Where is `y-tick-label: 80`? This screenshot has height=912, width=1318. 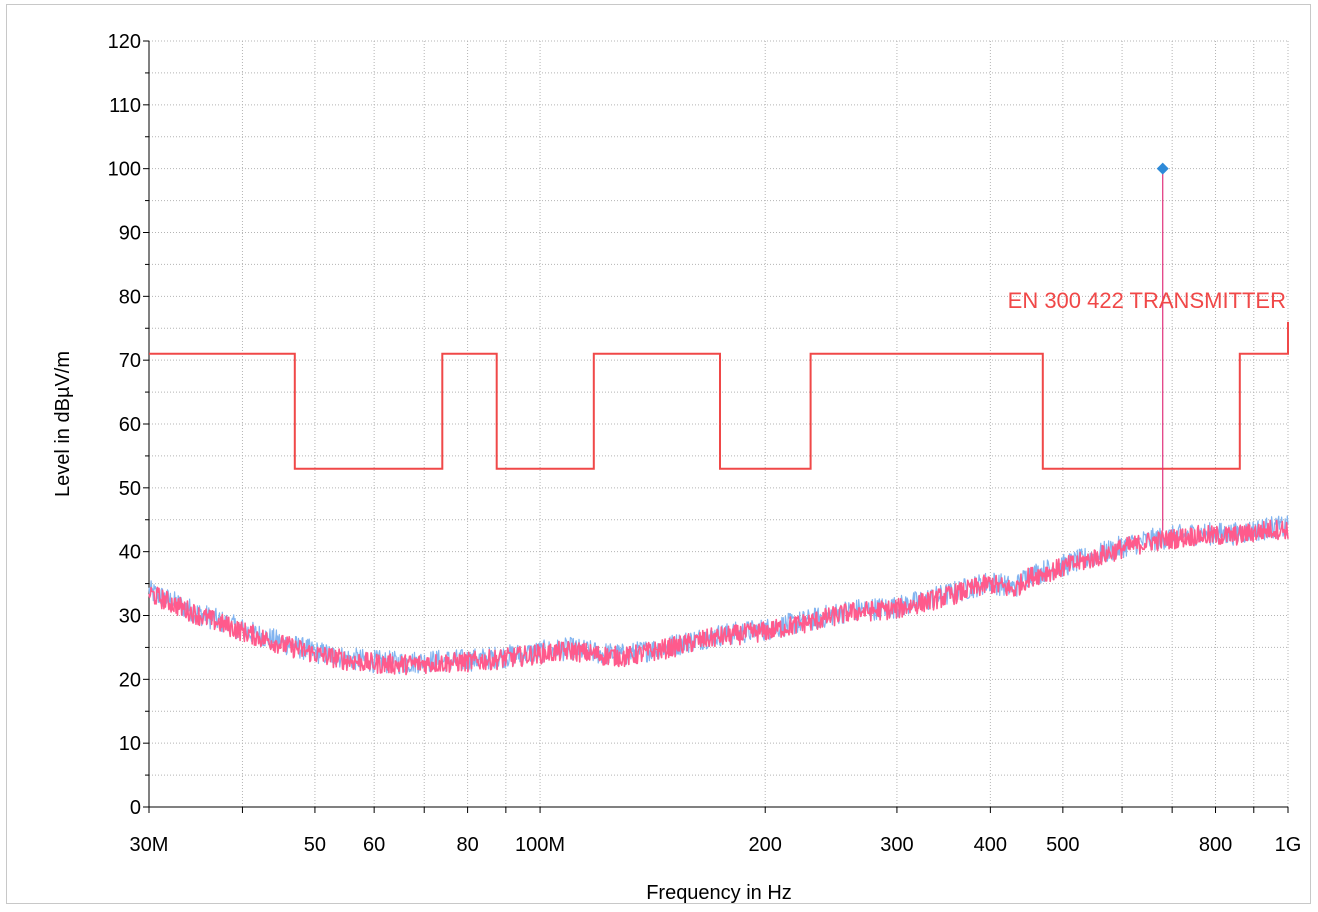 y-tick-label: 80 is located at coordinates (130, 297).